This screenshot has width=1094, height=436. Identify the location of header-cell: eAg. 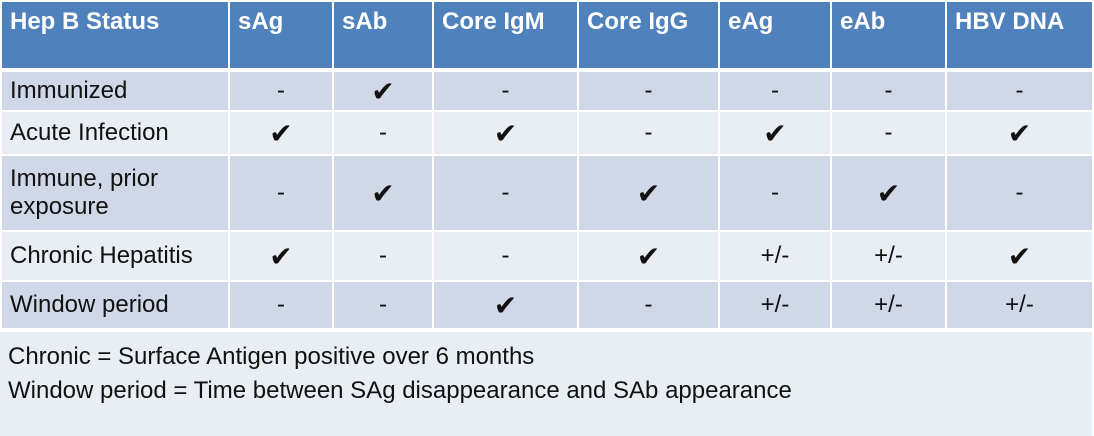
(775, 35).